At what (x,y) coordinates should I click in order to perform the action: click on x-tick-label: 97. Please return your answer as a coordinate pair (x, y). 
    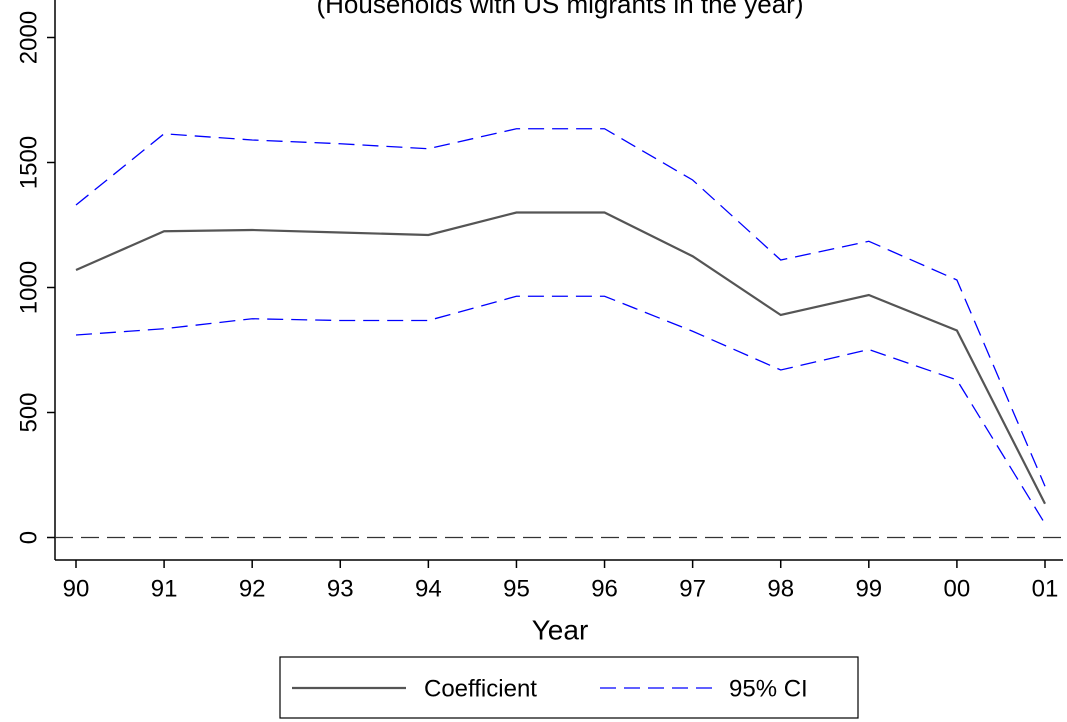
    Looking at the image, I should click on (692, 588).